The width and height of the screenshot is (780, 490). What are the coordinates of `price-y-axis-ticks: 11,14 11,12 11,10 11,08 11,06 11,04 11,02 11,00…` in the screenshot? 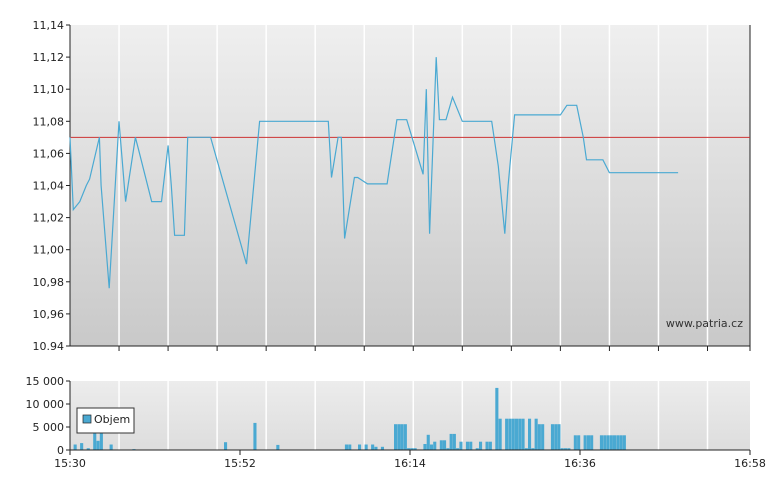 It's located at (51, 186).